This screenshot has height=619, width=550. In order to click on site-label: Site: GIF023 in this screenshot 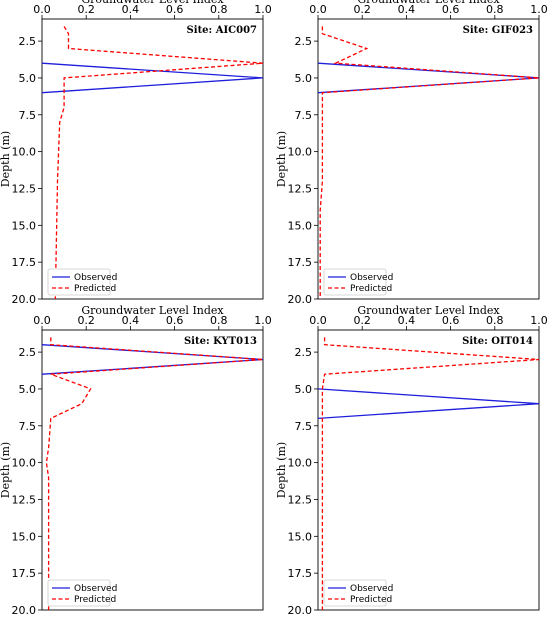, I will do `click(498, 30)`.